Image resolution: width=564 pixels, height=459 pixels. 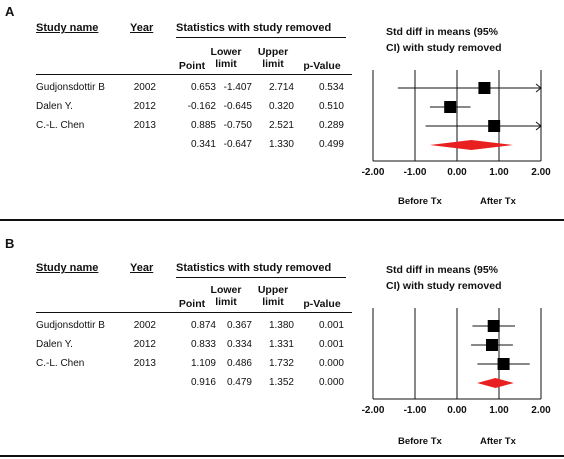 What do you see at coordinates (203, 382) in the screenshot?
I see `summary-point-cell: 0.916` at bounding box center [203, 382].